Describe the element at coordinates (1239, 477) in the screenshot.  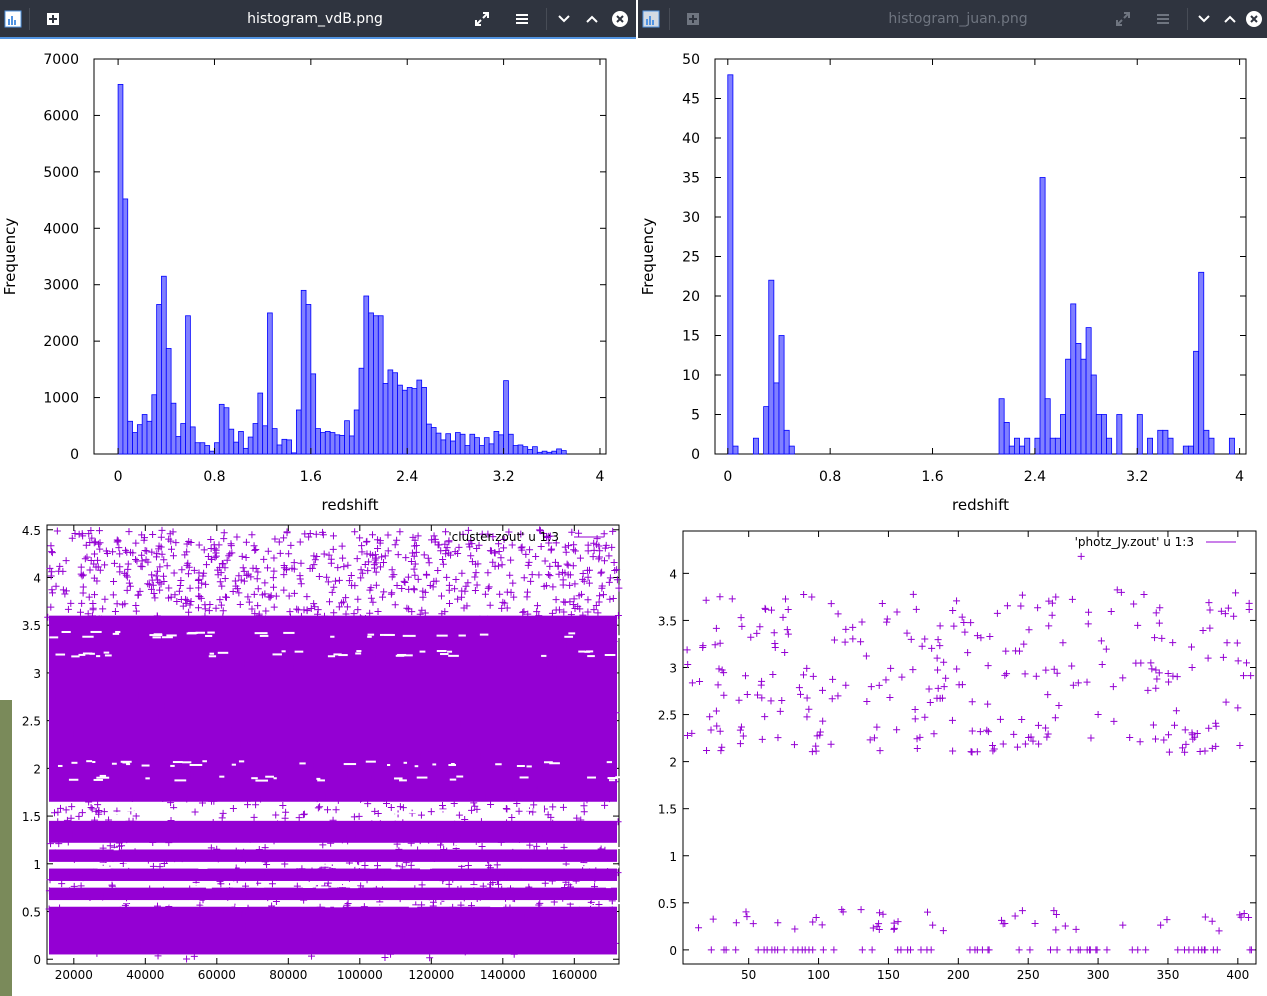
I see `x-tick-label: 4` at that location.